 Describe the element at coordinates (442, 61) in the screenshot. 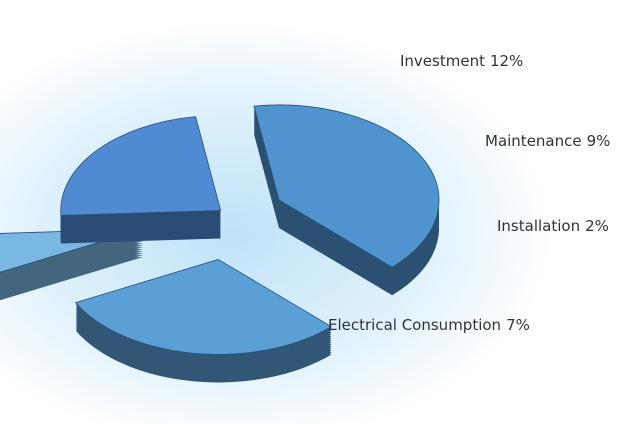

I see `category-name: Investment` at that location.